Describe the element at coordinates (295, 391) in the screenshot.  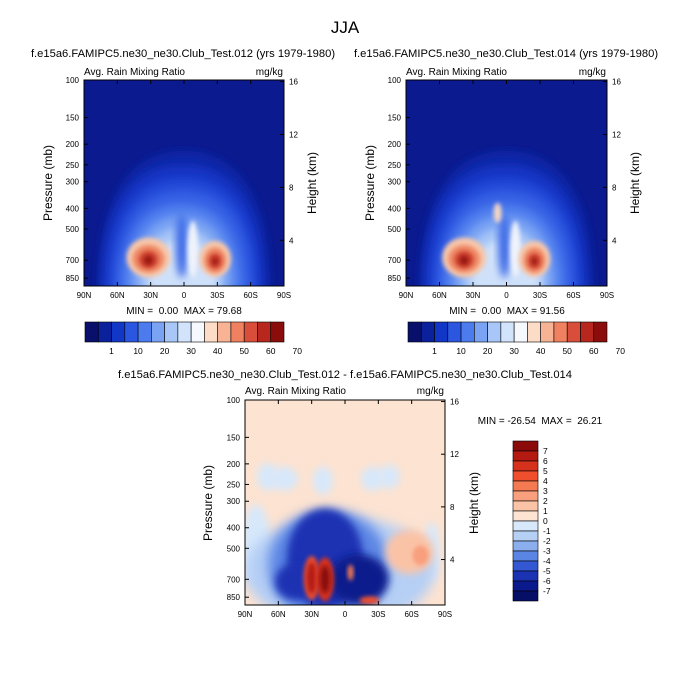
I see `panel-3-left-label: Avg. Rain Mixing Ratio` at that location.